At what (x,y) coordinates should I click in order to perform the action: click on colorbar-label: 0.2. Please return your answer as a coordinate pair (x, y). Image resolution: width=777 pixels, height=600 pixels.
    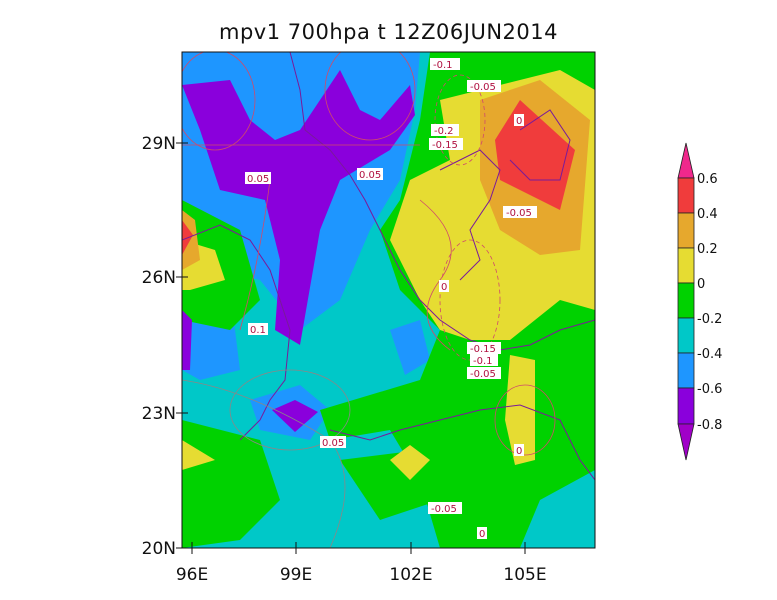
    Looking at the image, I should click on (707, 249).